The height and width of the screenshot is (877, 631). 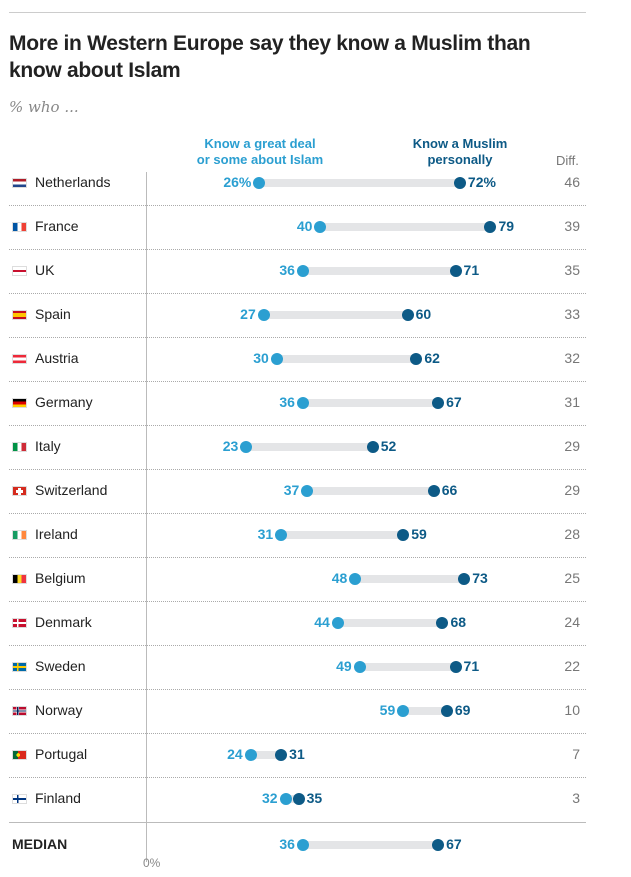 What do you see at coordinates (300, 856) in the screenshot?
I see `median-row: MEDIAN 36 67` at bounding box center [300, 856].